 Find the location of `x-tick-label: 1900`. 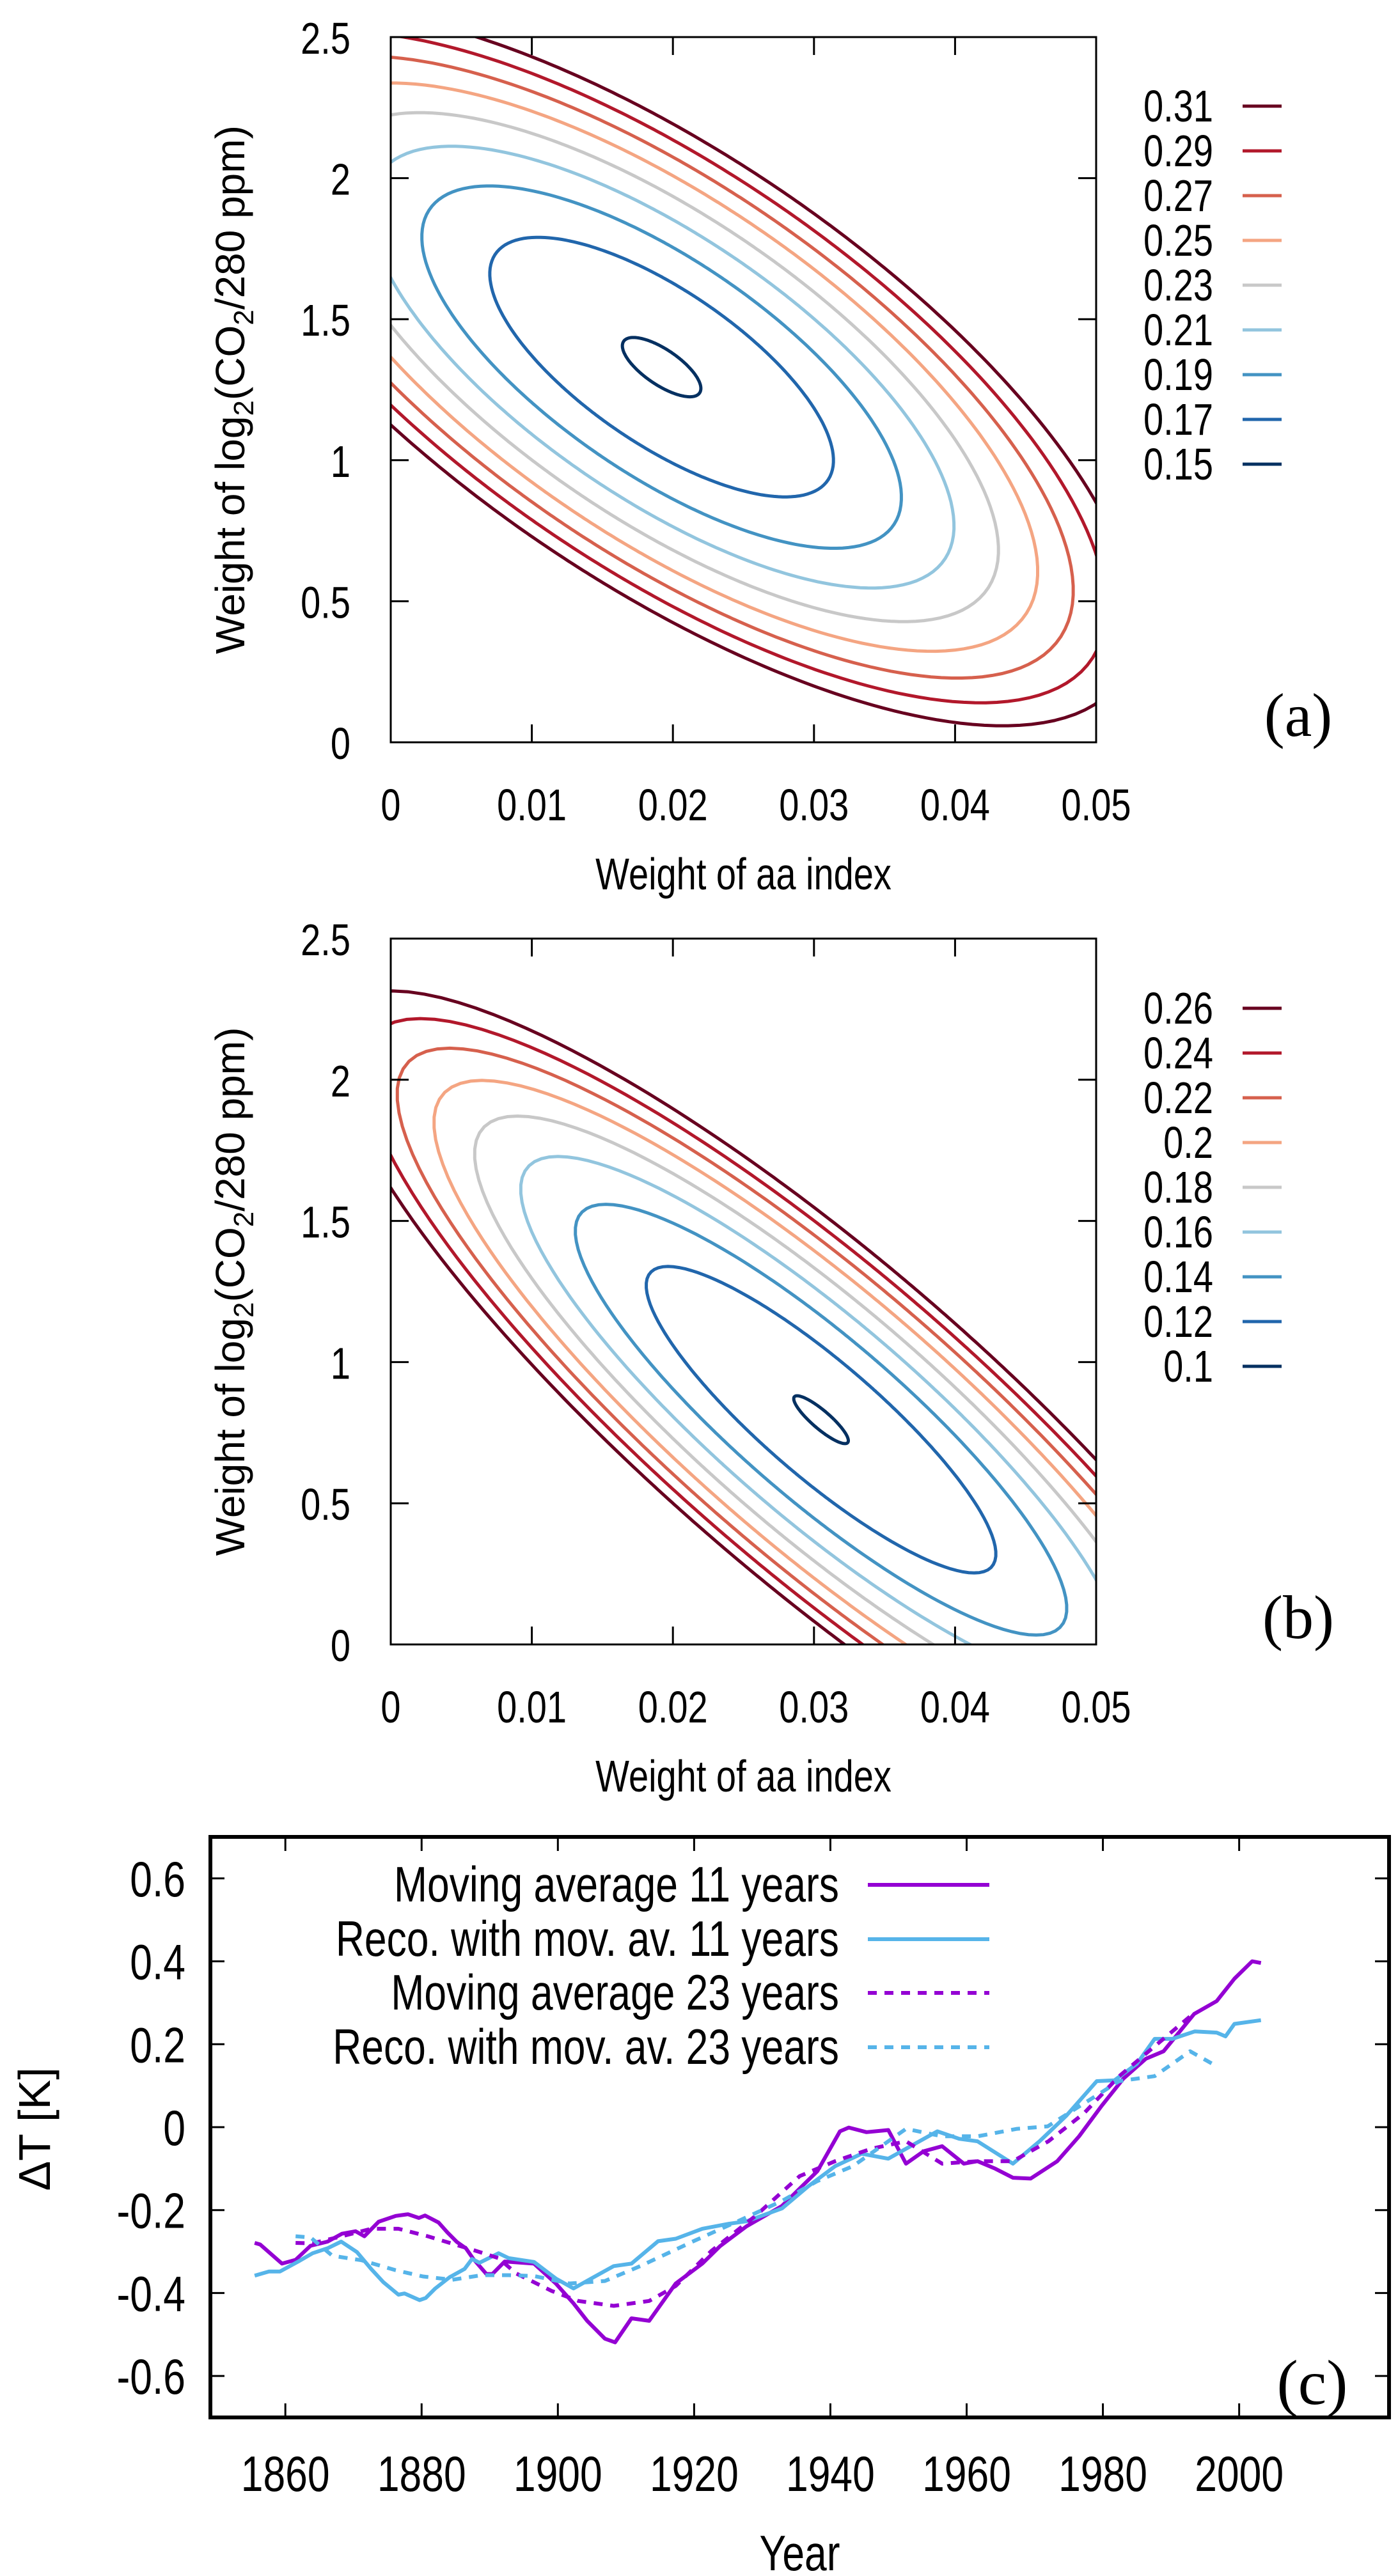

x-tick-label: 1900 is located at coordinates (558, 2473).